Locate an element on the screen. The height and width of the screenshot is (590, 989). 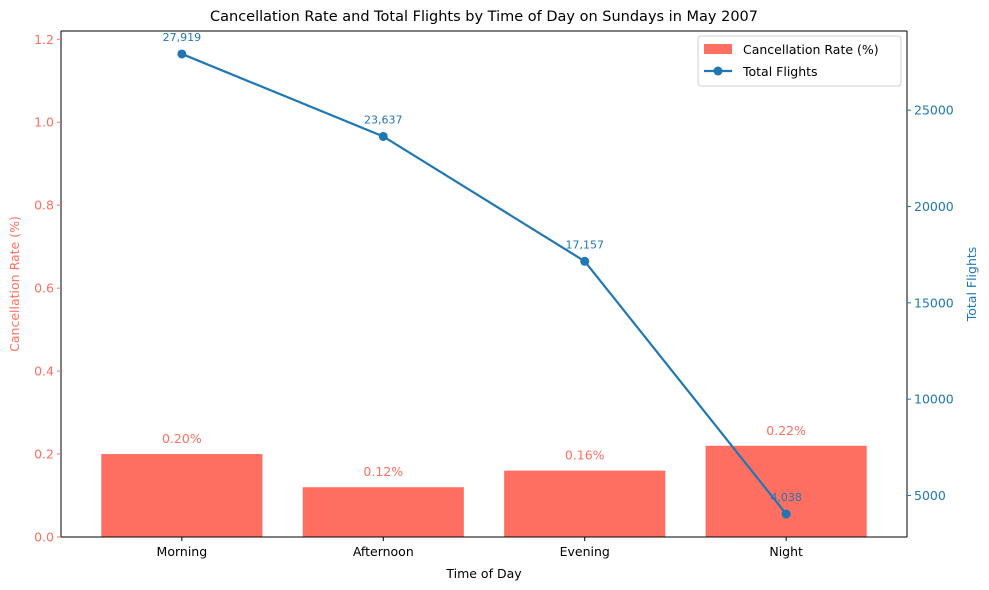
legend-box is located at coordinates (799, 61).